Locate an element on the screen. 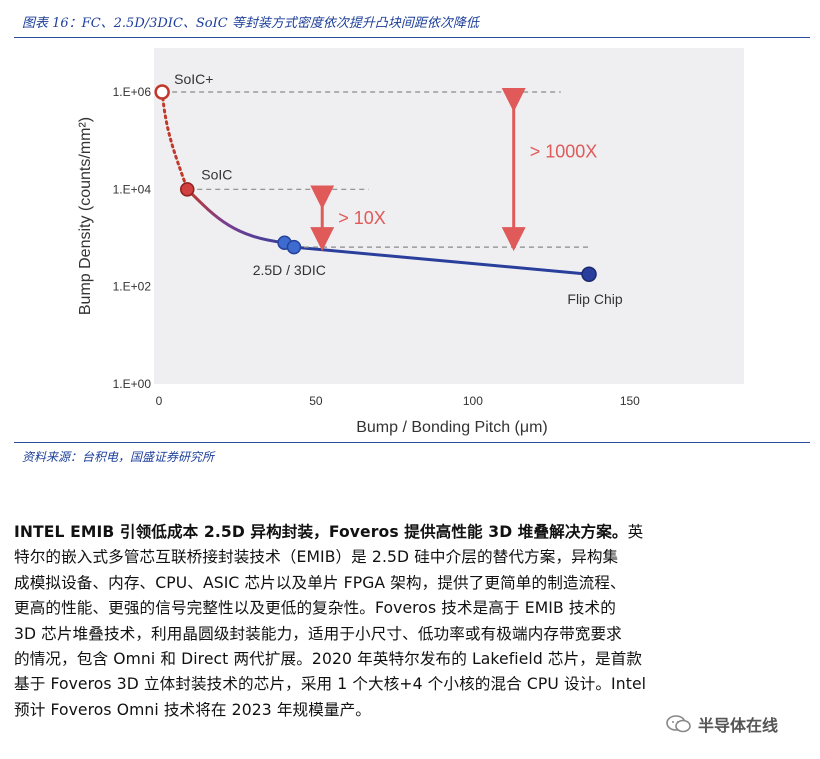 The width and height of the screenshot is (820, 759). label-flip-chip: Flip Chip is located at coordinates (594, 299).